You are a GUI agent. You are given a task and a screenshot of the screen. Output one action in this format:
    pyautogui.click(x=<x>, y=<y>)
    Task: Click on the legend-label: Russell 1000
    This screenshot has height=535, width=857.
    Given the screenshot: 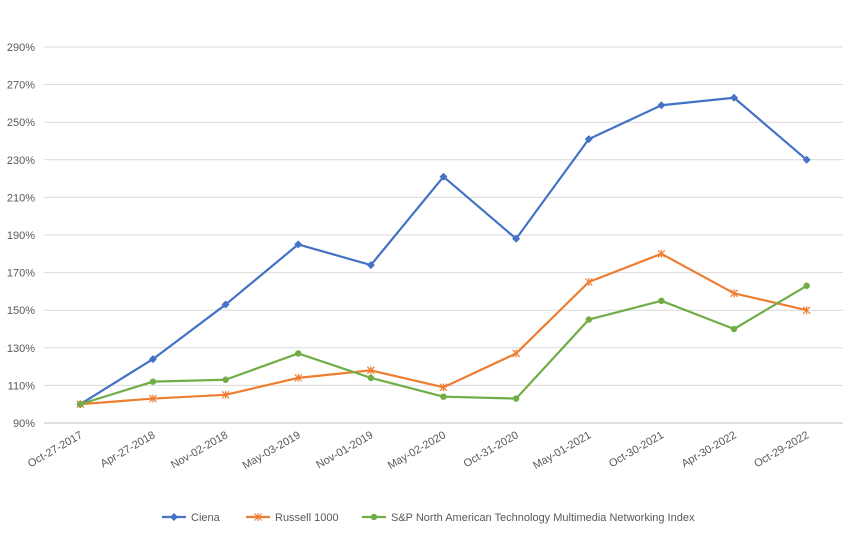 What is the action you would take?
    pyautogui.click(x=307, y=518)
    